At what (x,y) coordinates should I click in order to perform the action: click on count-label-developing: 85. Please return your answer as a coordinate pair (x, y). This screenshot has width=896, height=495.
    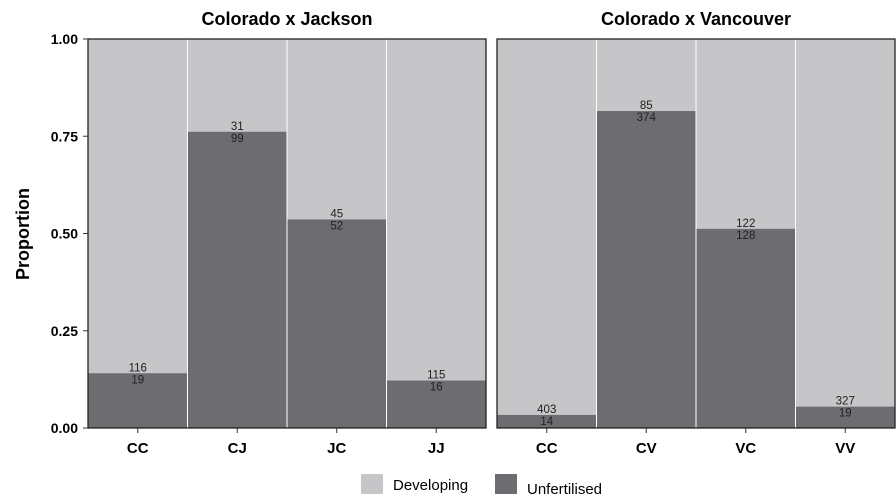
    Looking at the image, I should click on (646, 106).